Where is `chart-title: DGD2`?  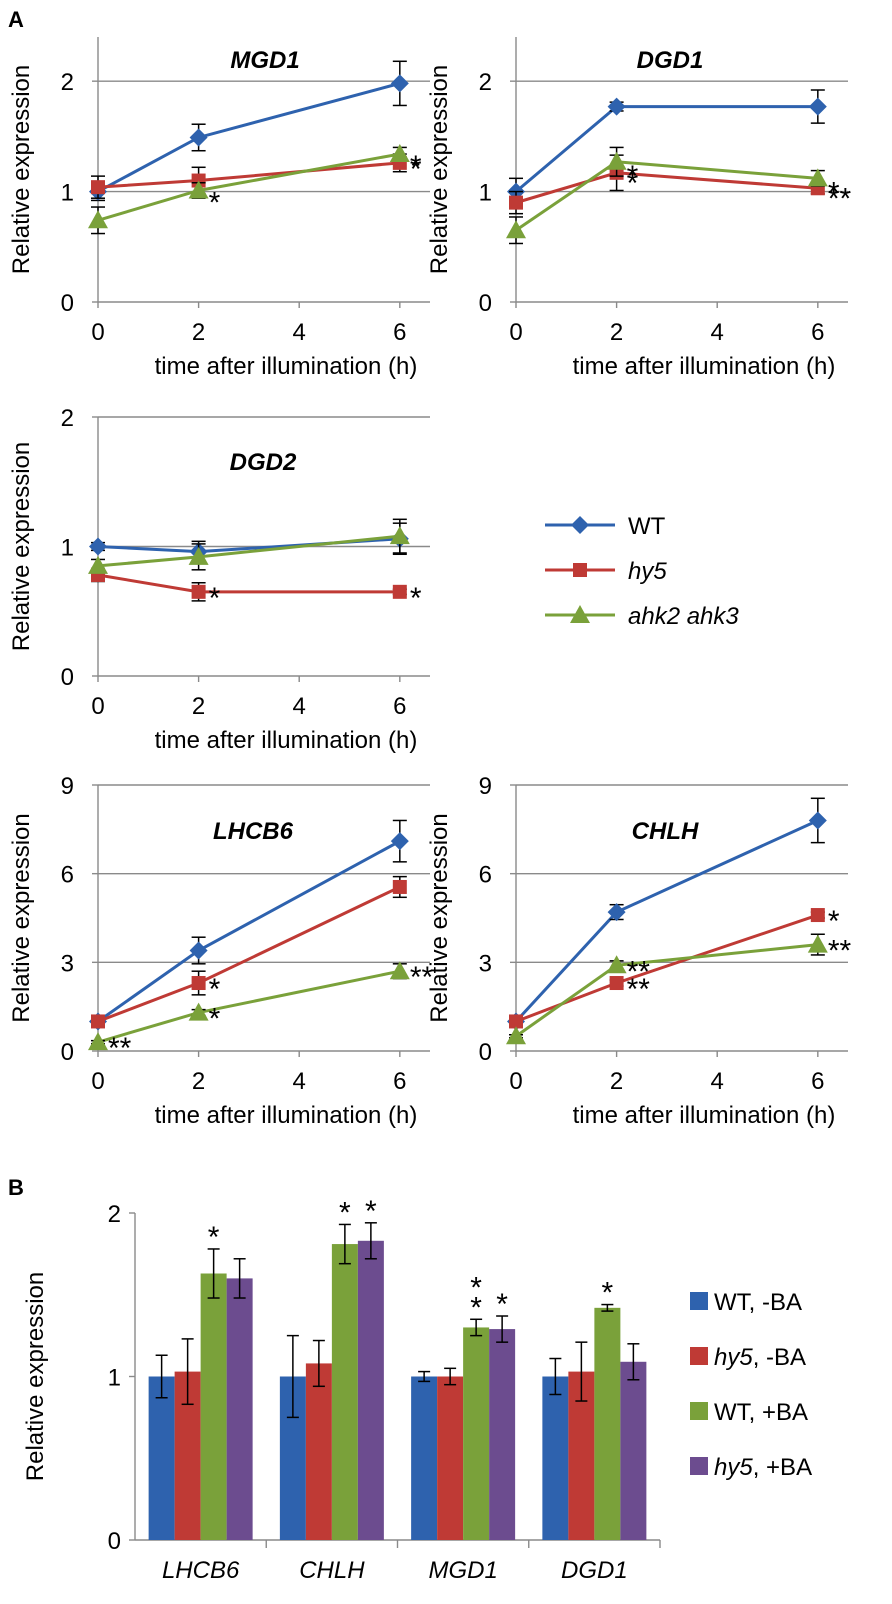 chart-title: DGD2 is located at coordinates (263, 462).